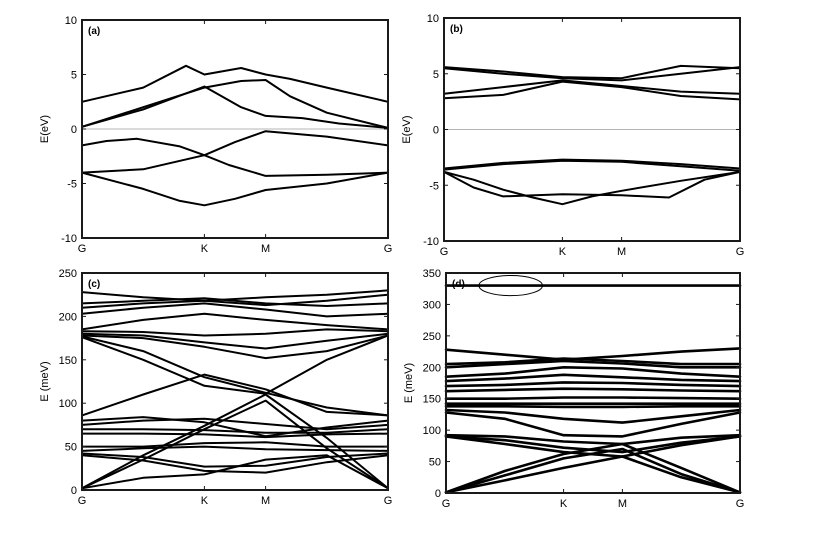 The image size is (817, 545). I want to click on panel-label: (d), so click(458, 284).